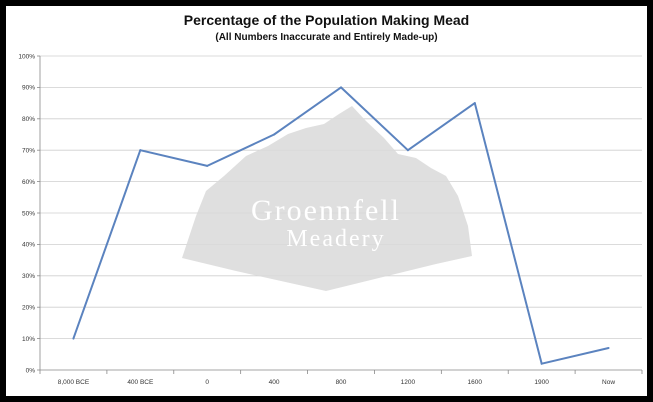 The height and width of the screenshot is (402, 653). What do you see at coordinates (28, 151) in the screenshot?
I see `y-tick-label: 70%` at bounding box center [28, 151].